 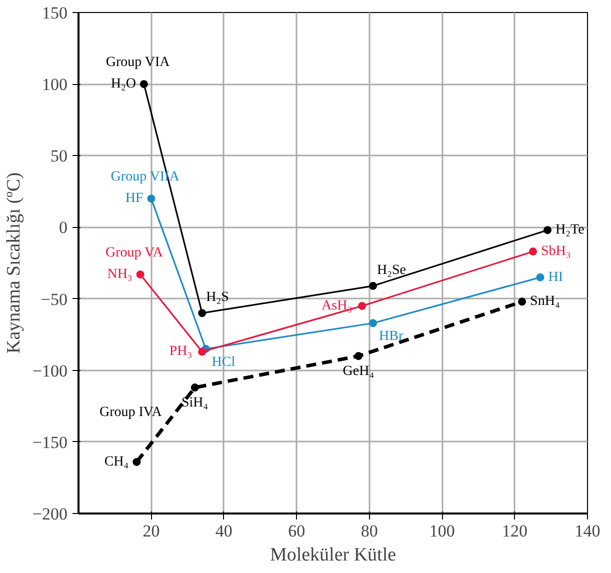 What do you see at coordinates (116, 462) in the screenshot?
I see `annotation: CH₄` at bounding box center [116, 462].